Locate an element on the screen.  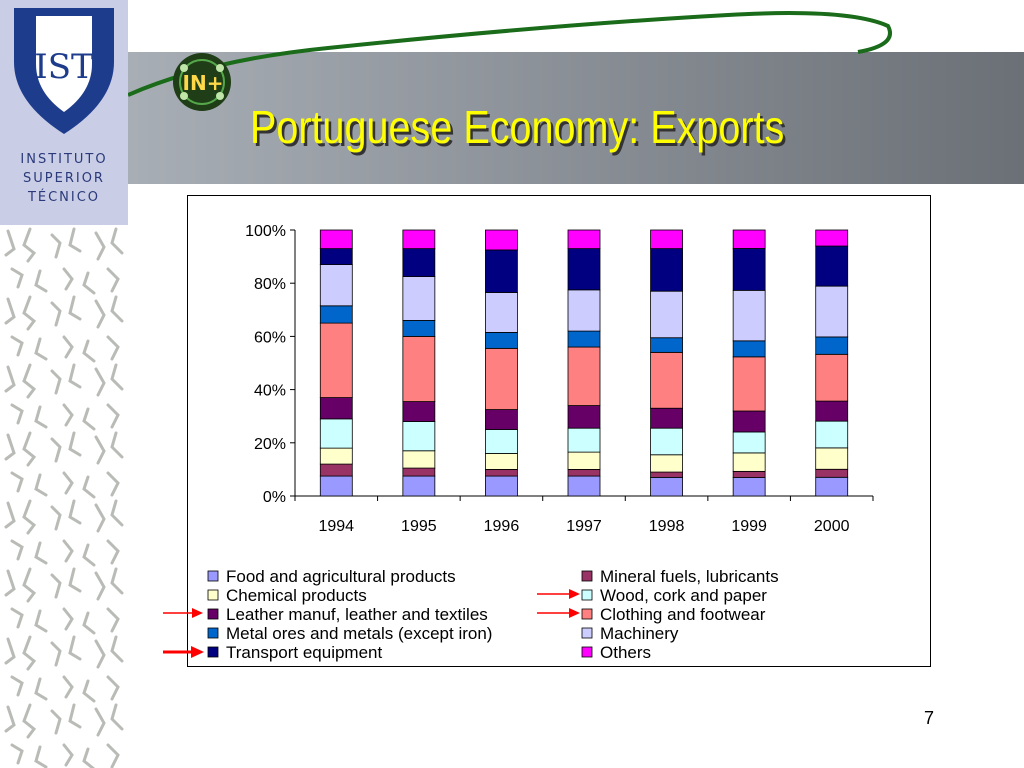
legend-label: Wood, cork and paper is located at coordinates (683, 595).